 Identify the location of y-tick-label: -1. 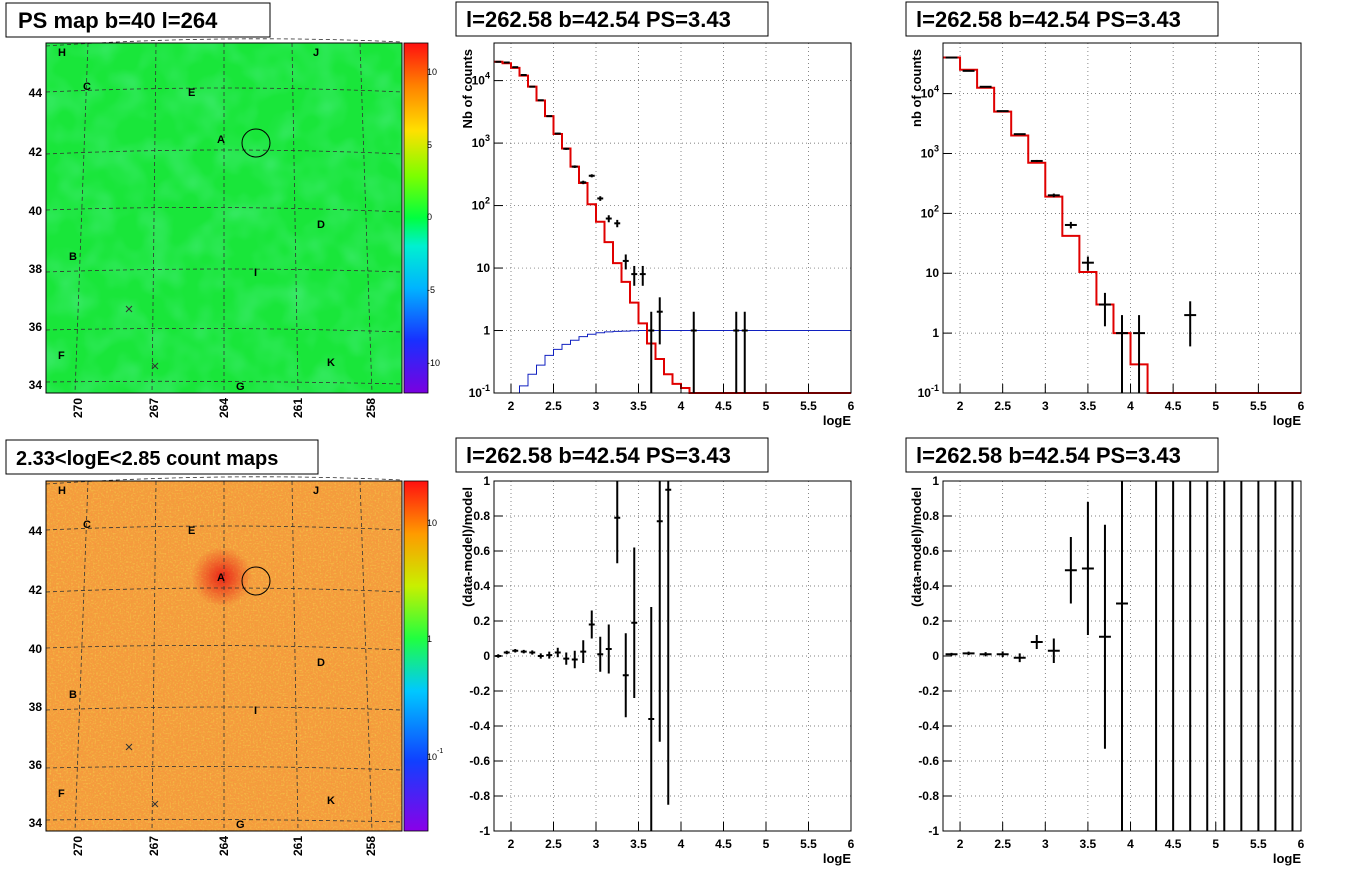
(933, 831).